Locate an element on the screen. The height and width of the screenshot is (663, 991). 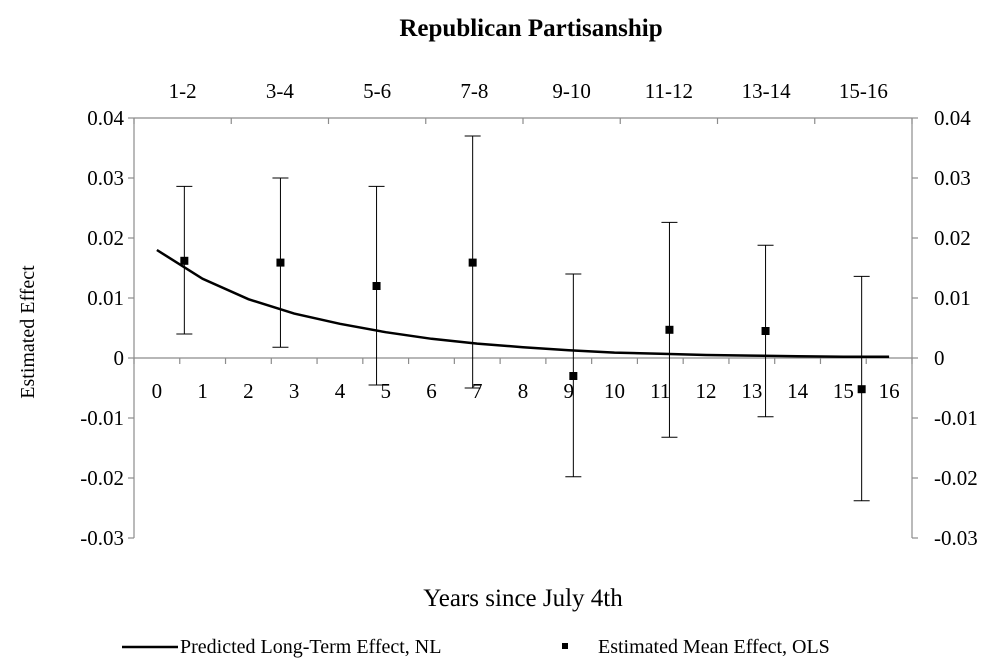
x-tick-label: 11 is located at coordinates (660, 391).